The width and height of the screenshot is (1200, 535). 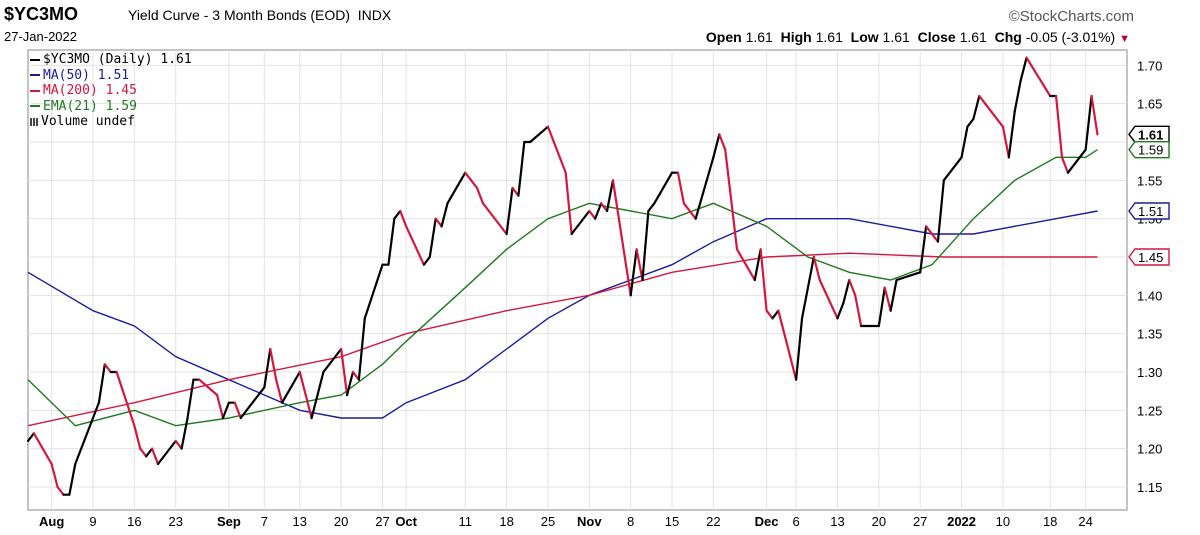 What do you see at coordinates (260, 15) in the screenshot?
I see `instrument-name: Yield Curve - 3 Month Bonds (EOD) INDX` at bounding box center [260, 15].